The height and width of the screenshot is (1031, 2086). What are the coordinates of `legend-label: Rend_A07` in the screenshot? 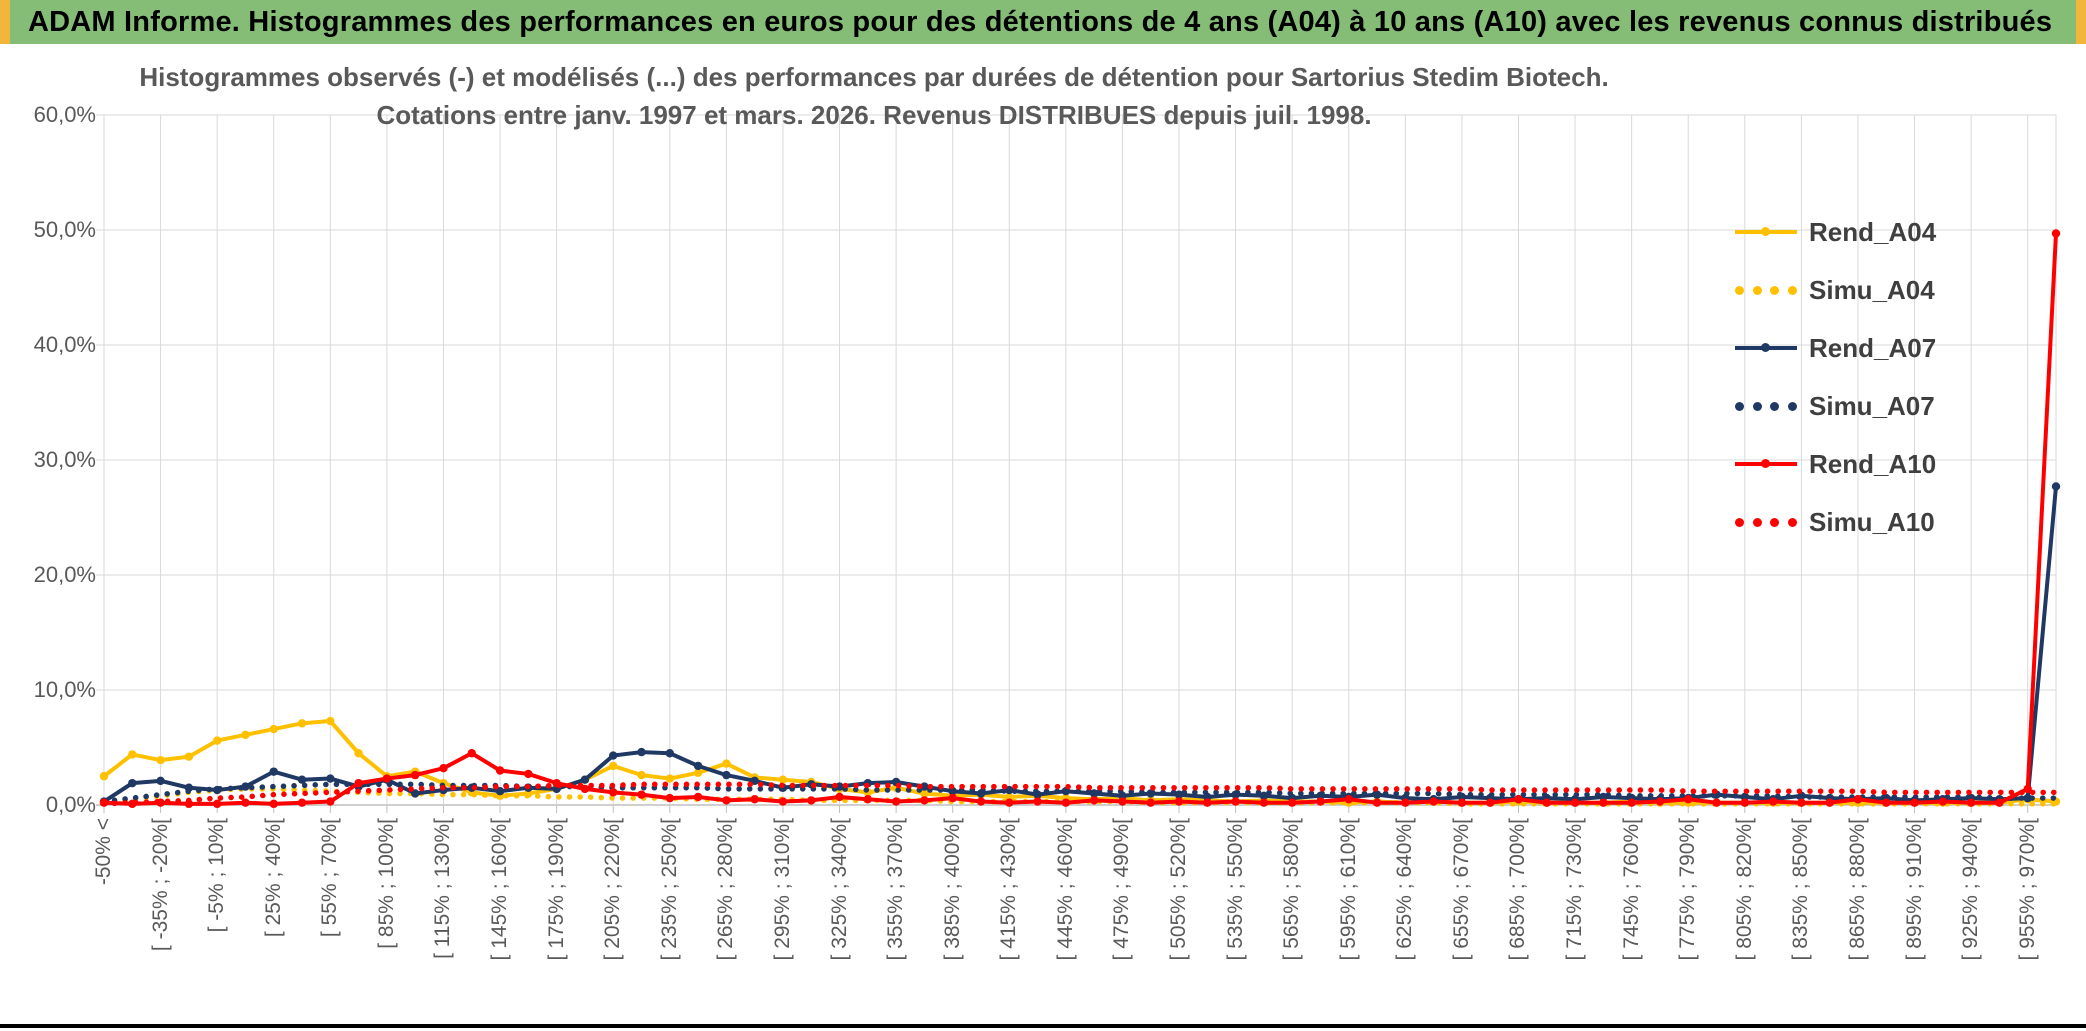 It's located at (1873, 347).